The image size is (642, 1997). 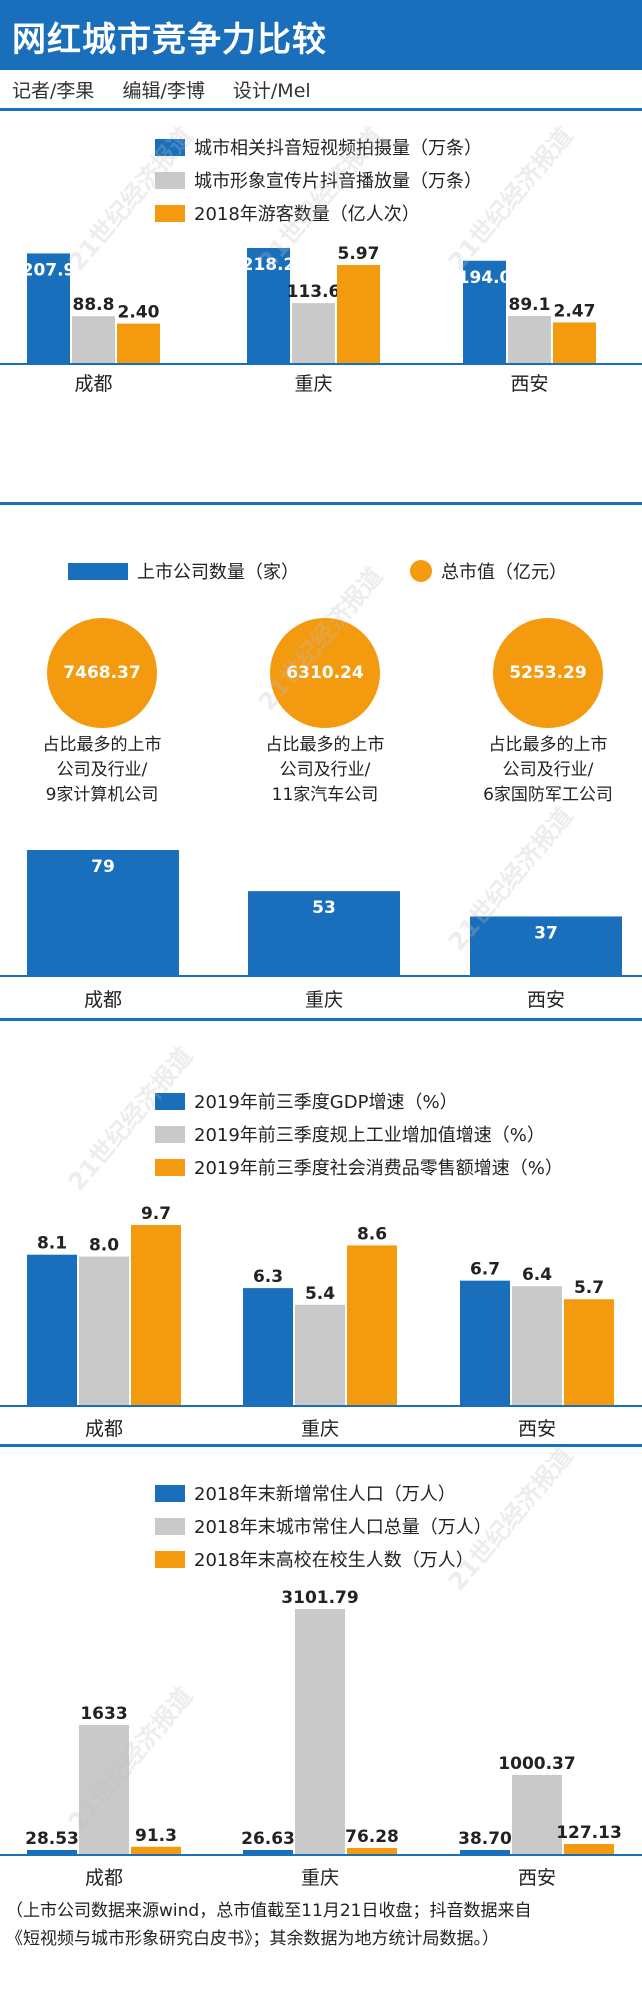 I want to click on legend-item: 2018年末高校在校生人数（万人）, so click(x=314, y=1559).